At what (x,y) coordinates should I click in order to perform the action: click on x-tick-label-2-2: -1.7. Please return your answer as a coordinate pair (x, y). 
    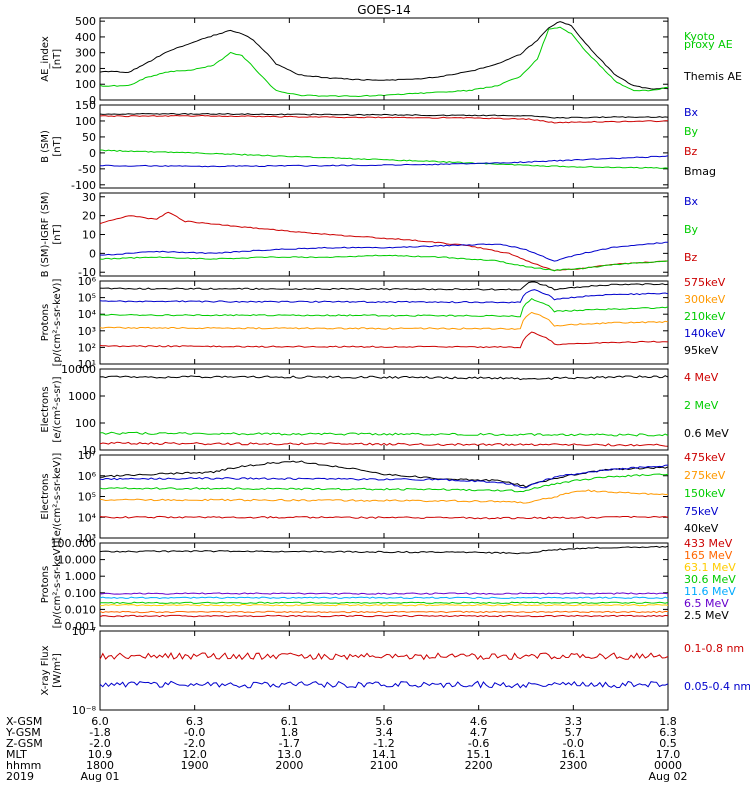
    Looking at the image, I should click on (289, 743).